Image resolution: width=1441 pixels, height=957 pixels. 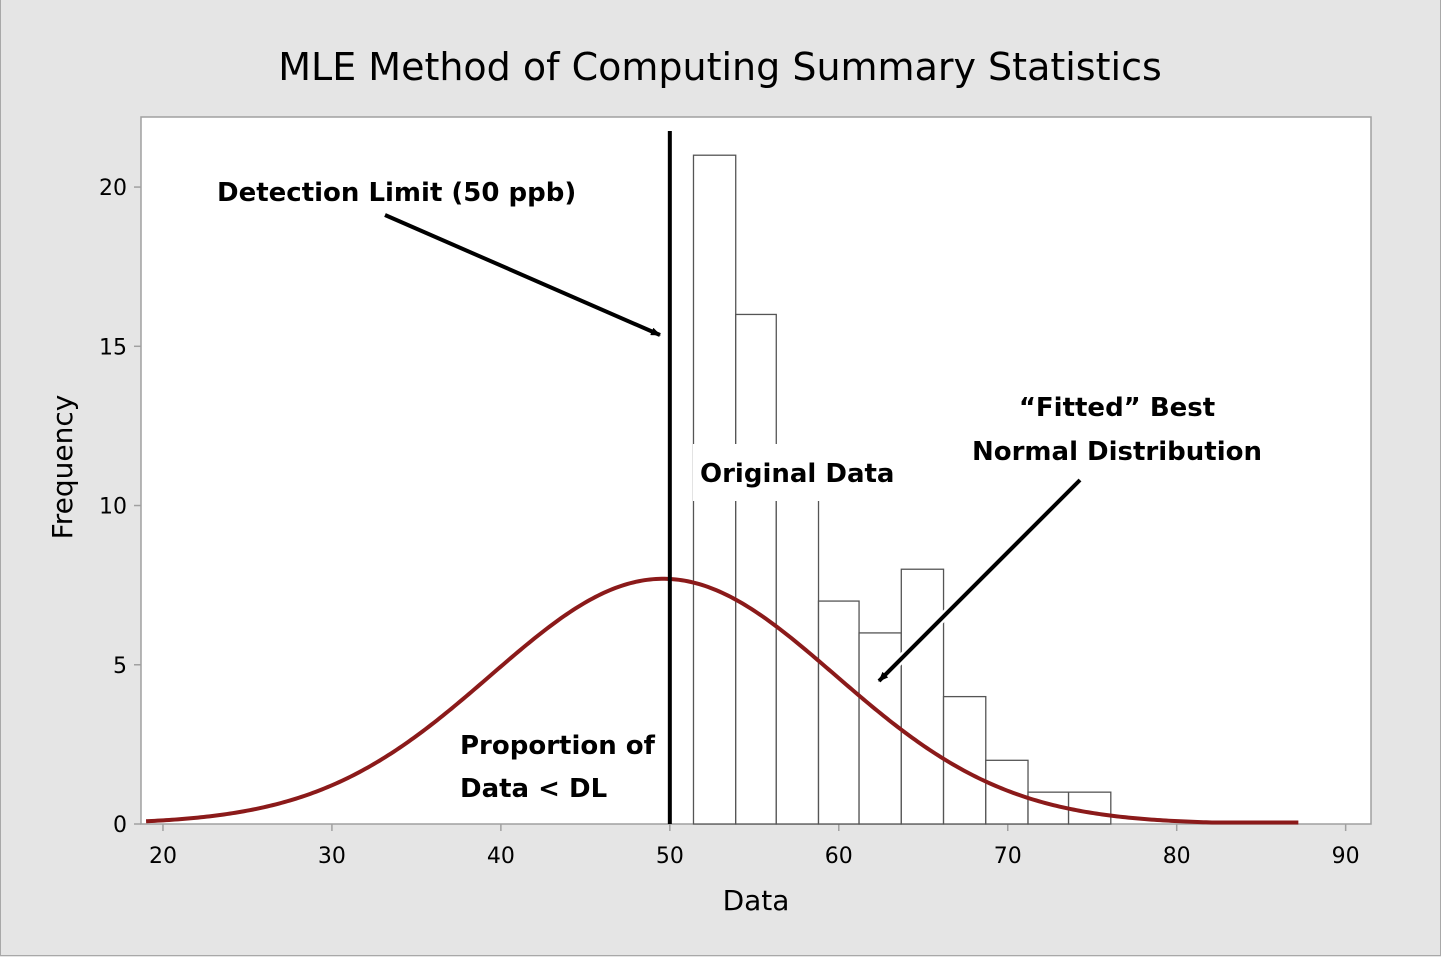 I want to click on y-tick-label: 15, so click(x=113, y=347).